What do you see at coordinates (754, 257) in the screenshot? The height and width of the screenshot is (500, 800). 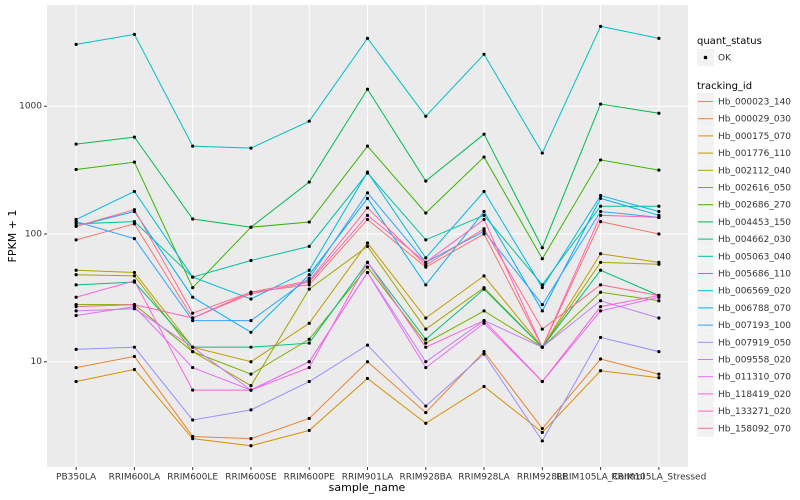 I see `legend-label: Hb_005063_040` at bounding box center [754, 257].